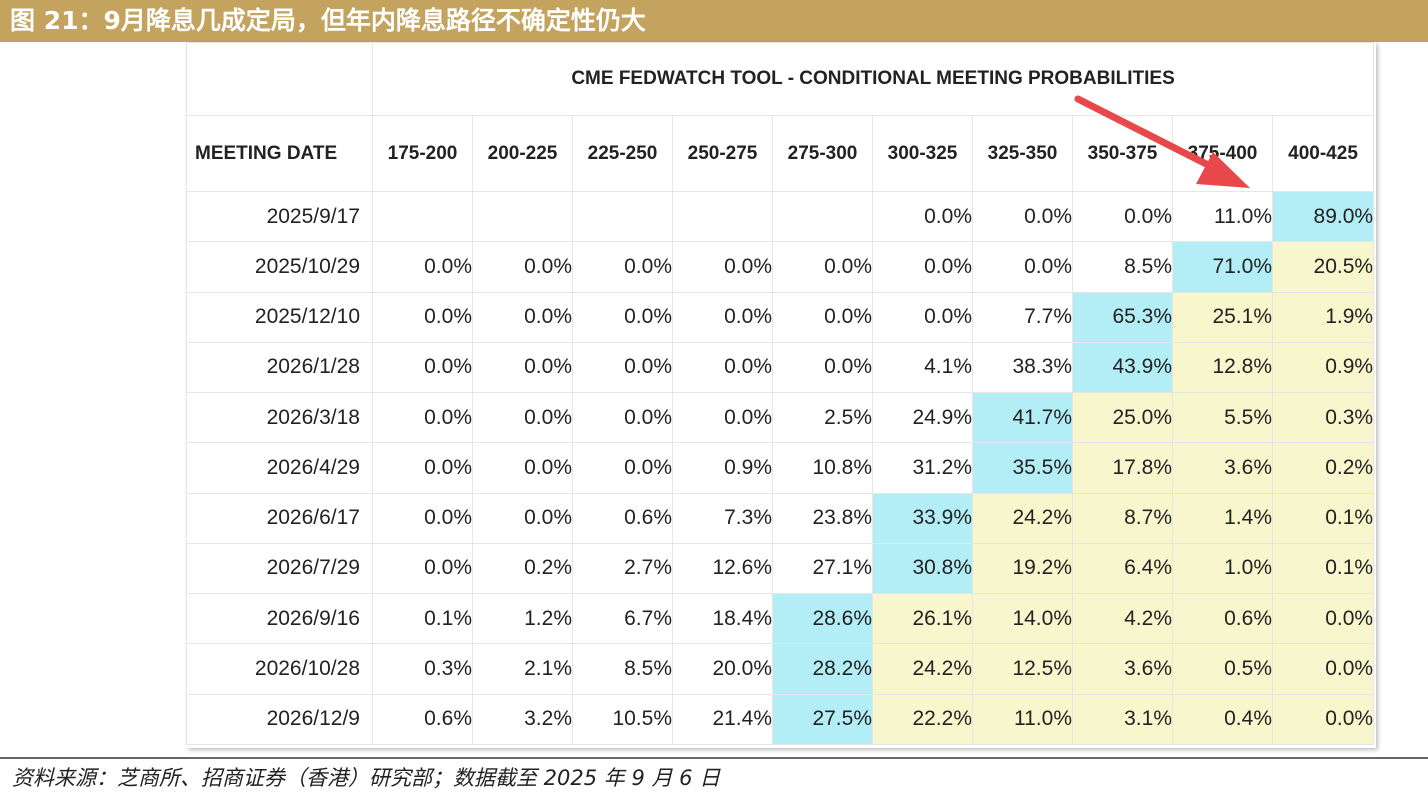 The image size is (1428, 792). What do you see at coordinates (922, 719) in the screenshot?
I see `probability-cell: 22.2%` at bounding box center [922, 719].